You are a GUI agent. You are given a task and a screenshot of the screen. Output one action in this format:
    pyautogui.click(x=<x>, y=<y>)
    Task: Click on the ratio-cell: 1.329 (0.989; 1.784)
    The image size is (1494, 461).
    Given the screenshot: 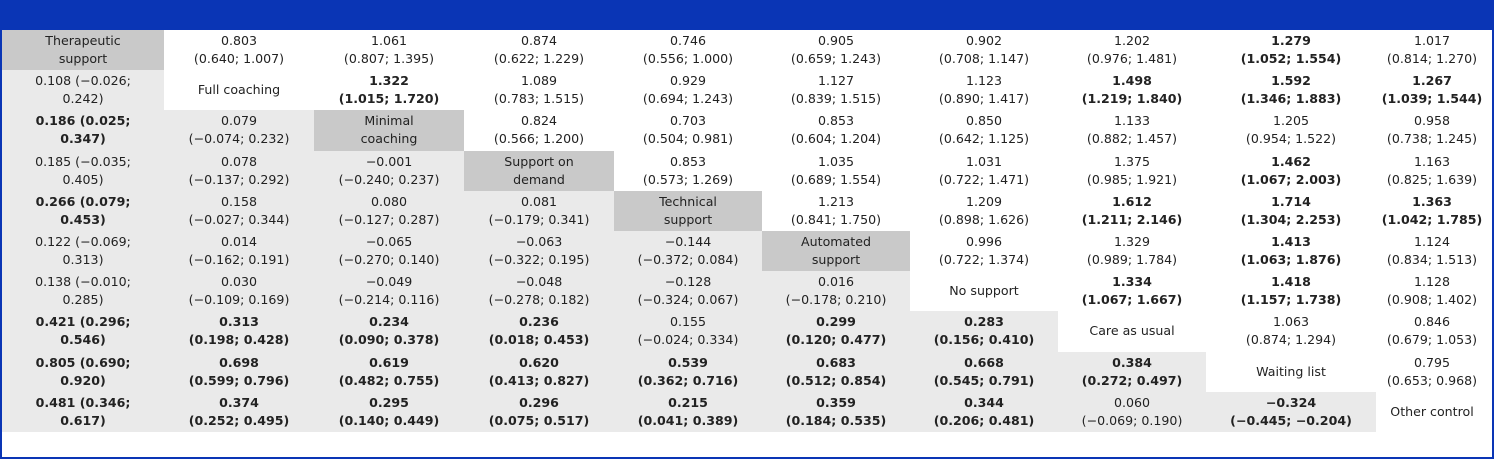 What is the action you would take?
    pyautogui.click(x=1132, y=251)
    